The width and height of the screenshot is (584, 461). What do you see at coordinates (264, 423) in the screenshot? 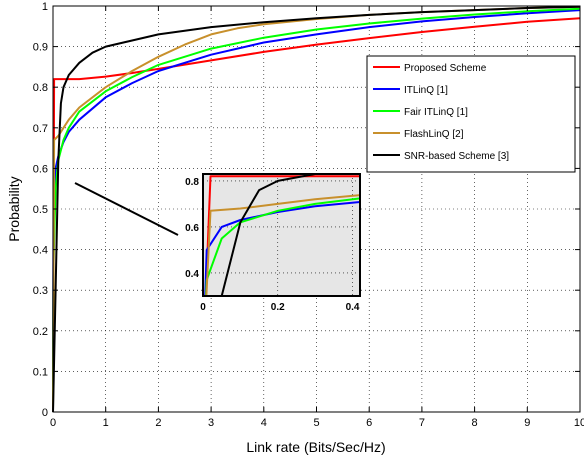
I see `x-tick-label: 4` at bounding box center [264, 423].